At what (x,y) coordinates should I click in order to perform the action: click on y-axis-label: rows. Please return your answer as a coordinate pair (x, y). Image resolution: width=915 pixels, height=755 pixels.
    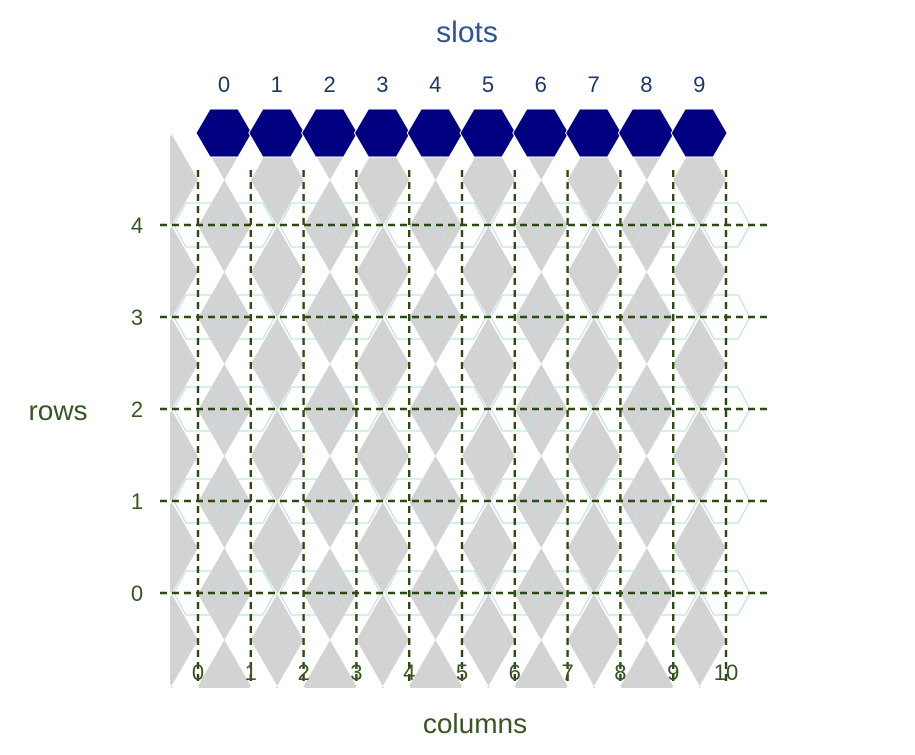
    Looking at the image, I should click on (57, 410).